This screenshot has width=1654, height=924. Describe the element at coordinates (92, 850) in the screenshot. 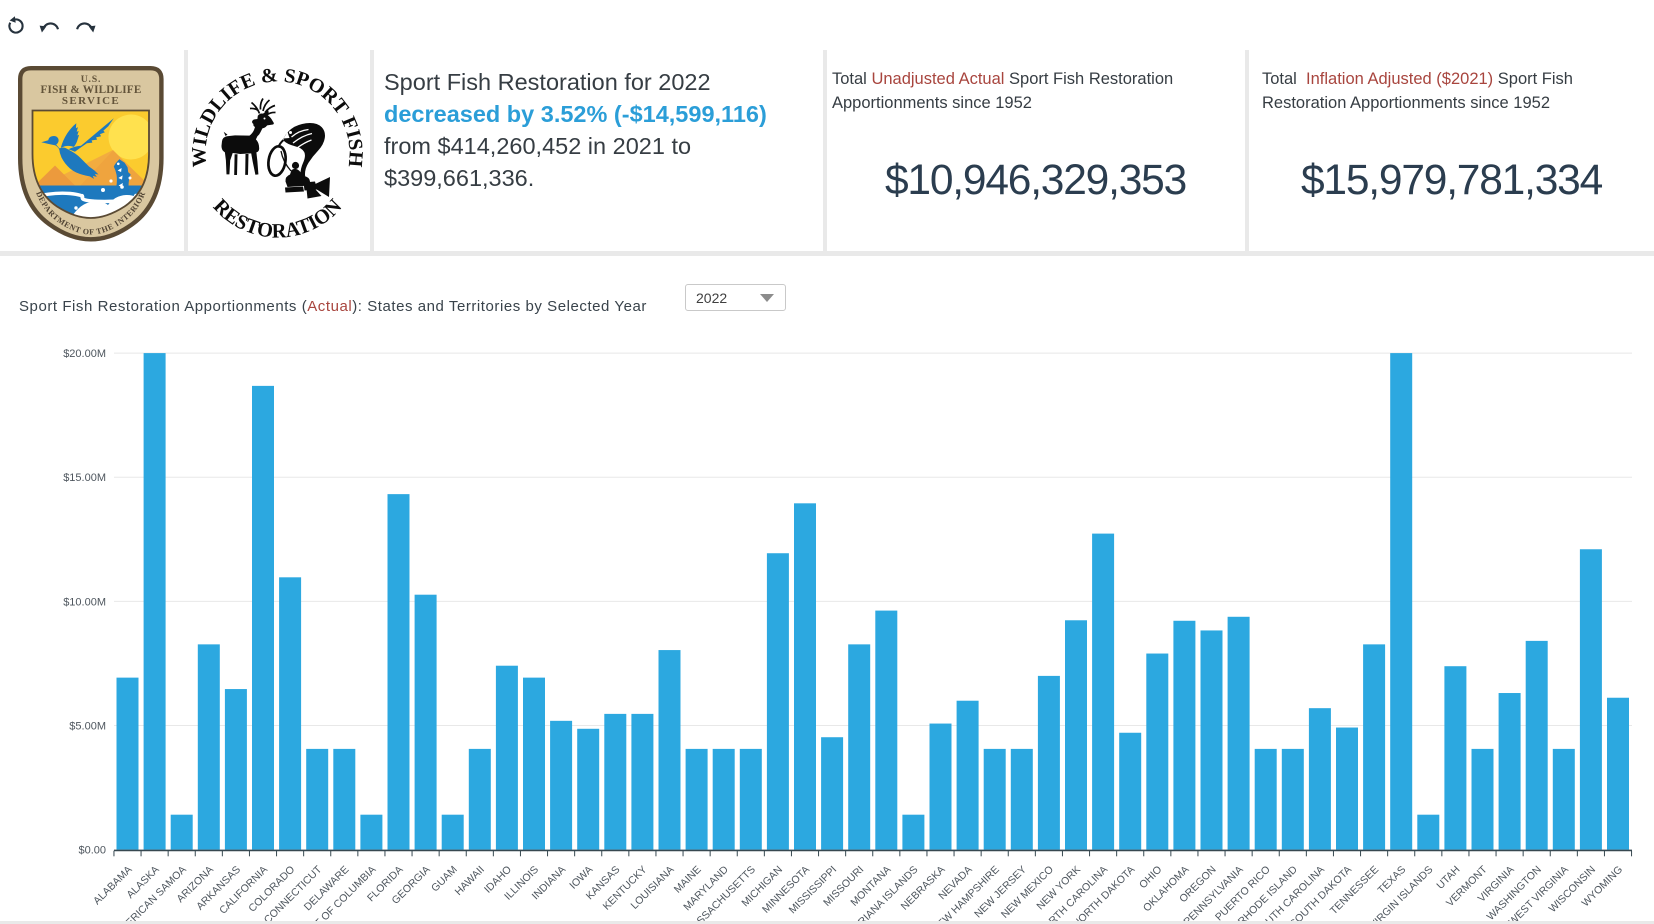

I see `svg-text: $0.00` at that location.